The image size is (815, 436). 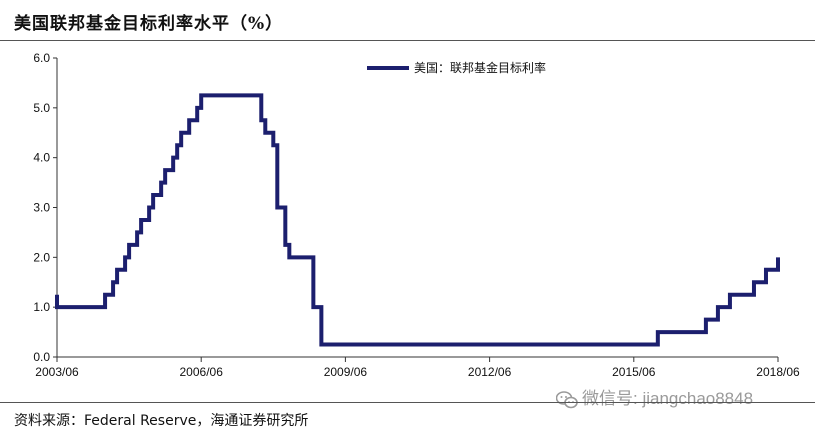 I want to click on x-tick-label: 2009/06, so click(x=346, y=372).